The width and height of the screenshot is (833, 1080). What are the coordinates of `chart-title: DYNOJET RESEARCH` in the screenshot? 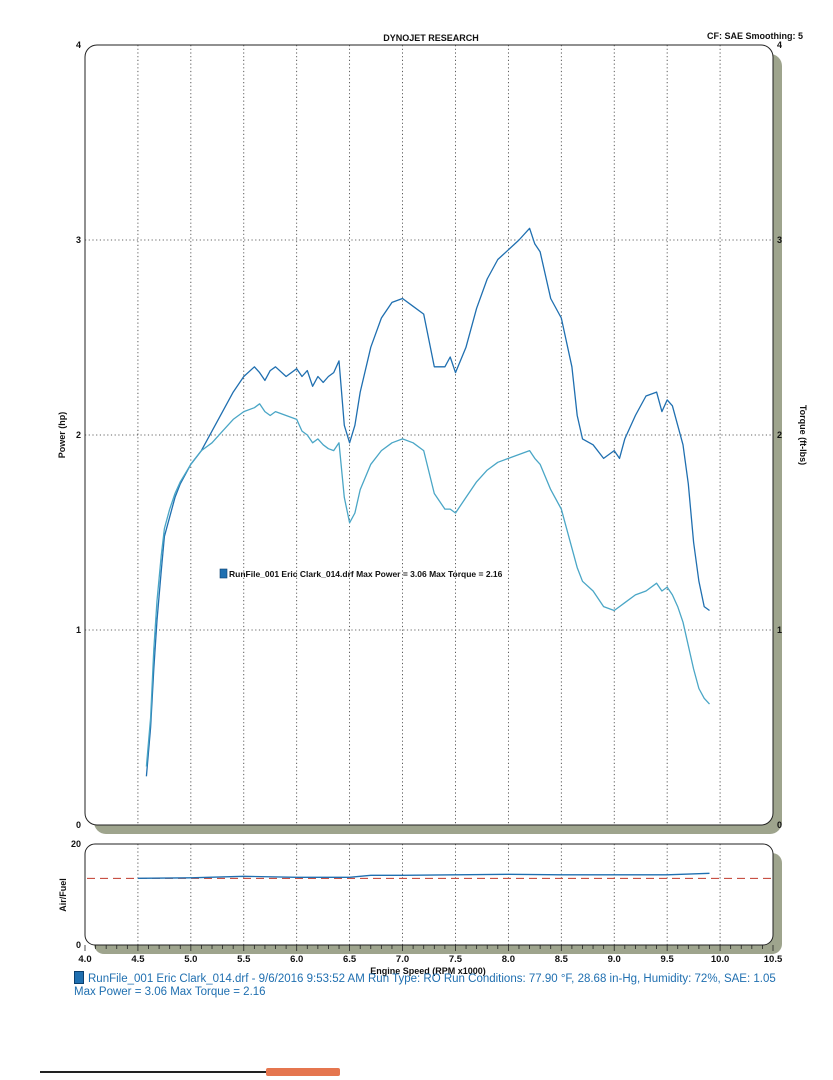 It's located at (431, 38).